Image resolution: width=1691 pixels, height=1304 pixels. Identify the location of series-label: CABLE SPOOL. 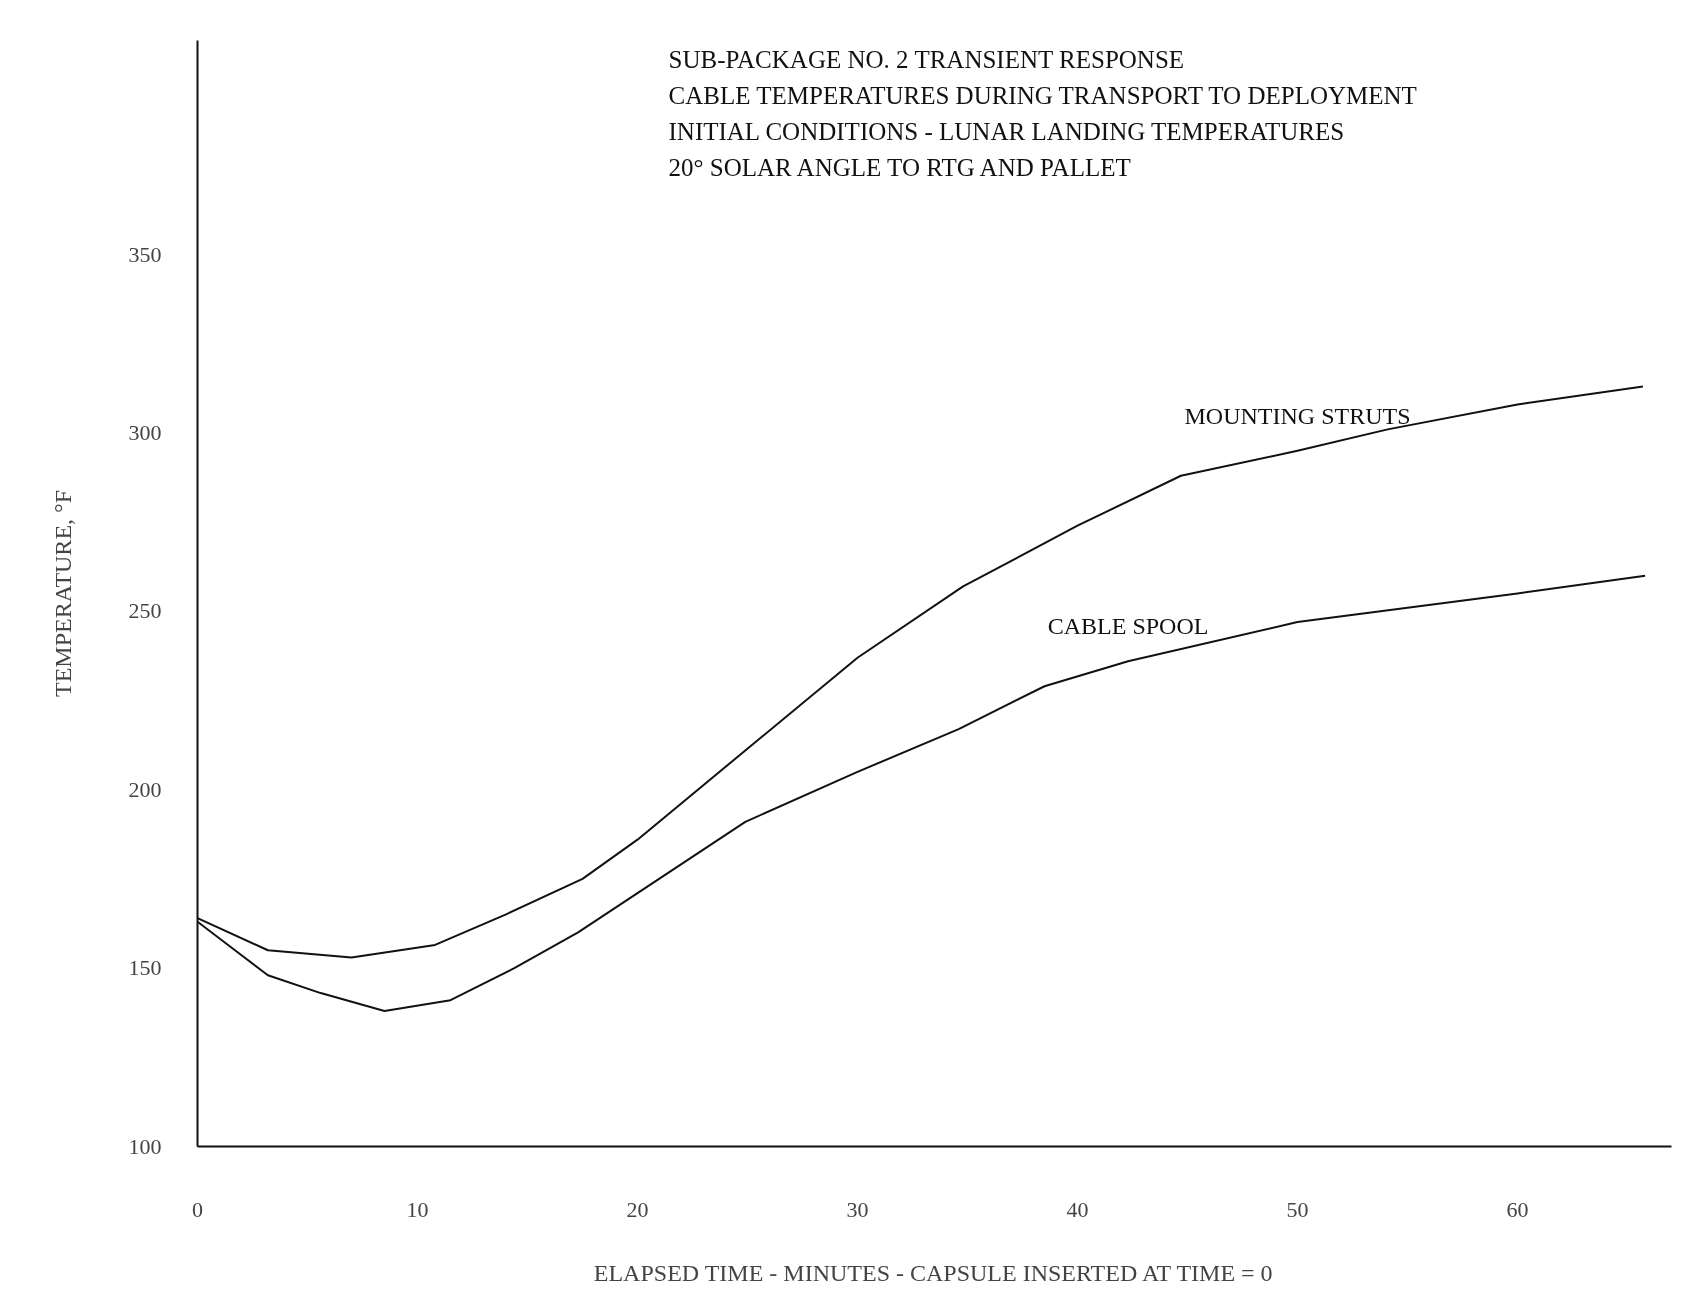
(1128, 626).